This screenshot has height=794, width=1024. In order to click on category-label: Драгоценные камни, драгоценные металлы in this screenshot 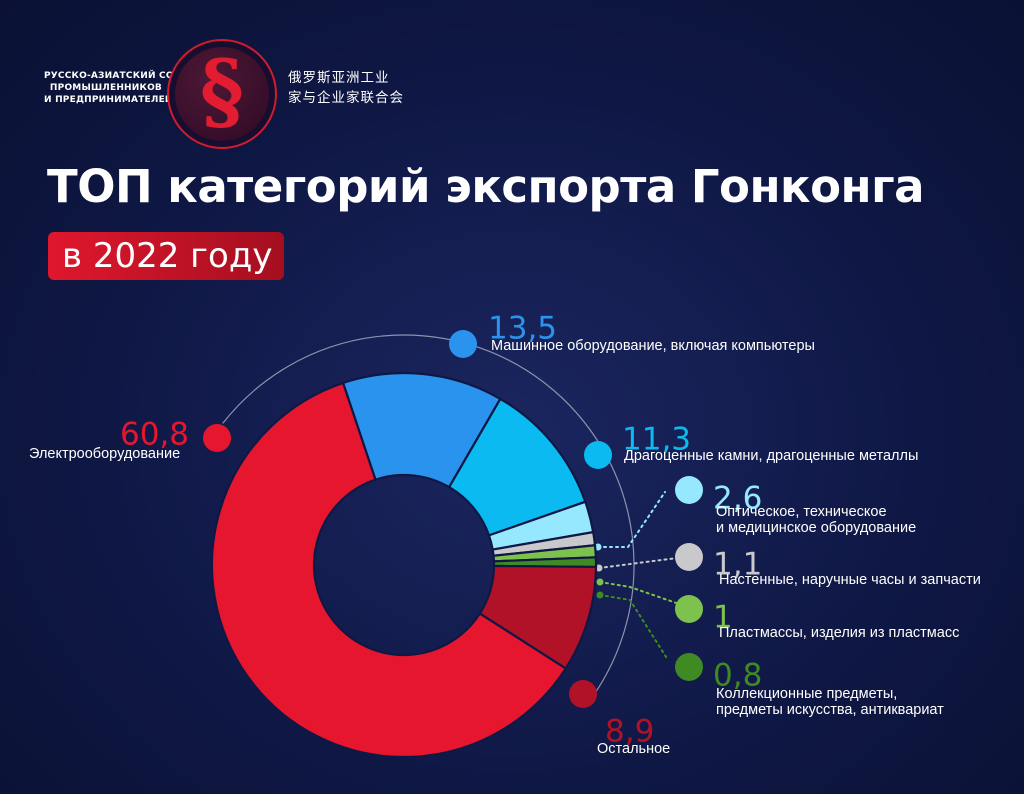, I will do `click(771, 456)`.